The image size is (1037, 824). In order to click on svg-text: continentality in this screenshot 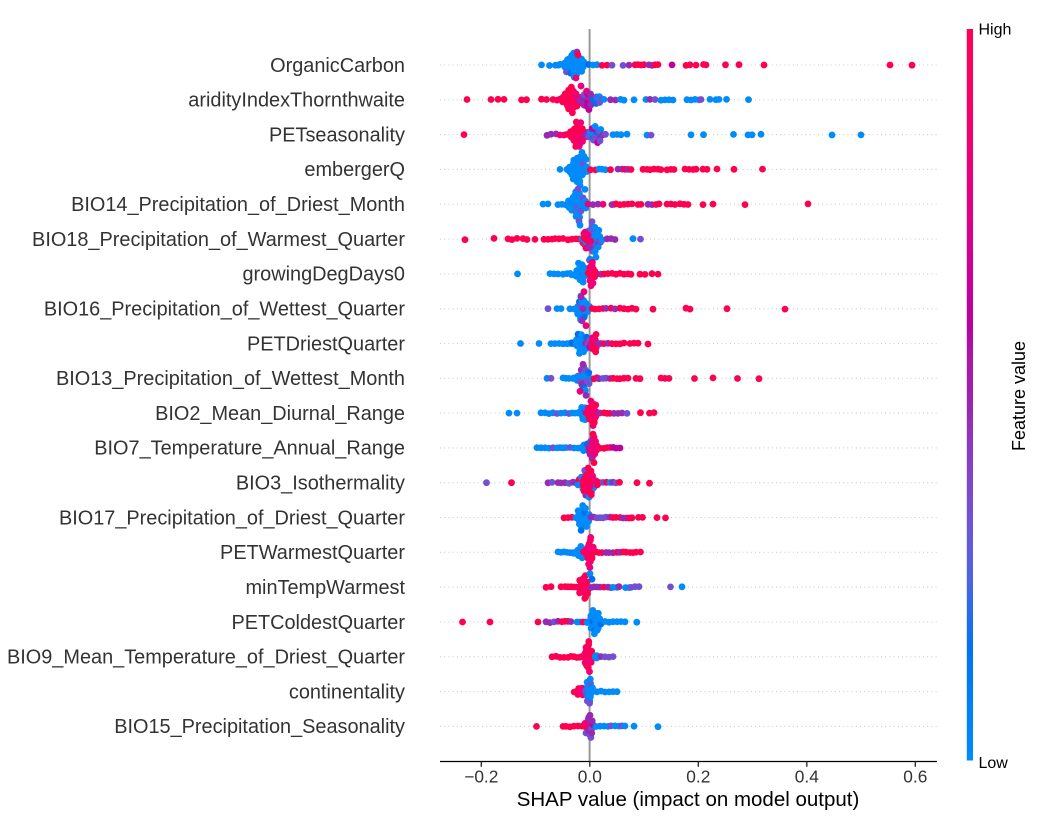, I will do `click(347, 692)`.